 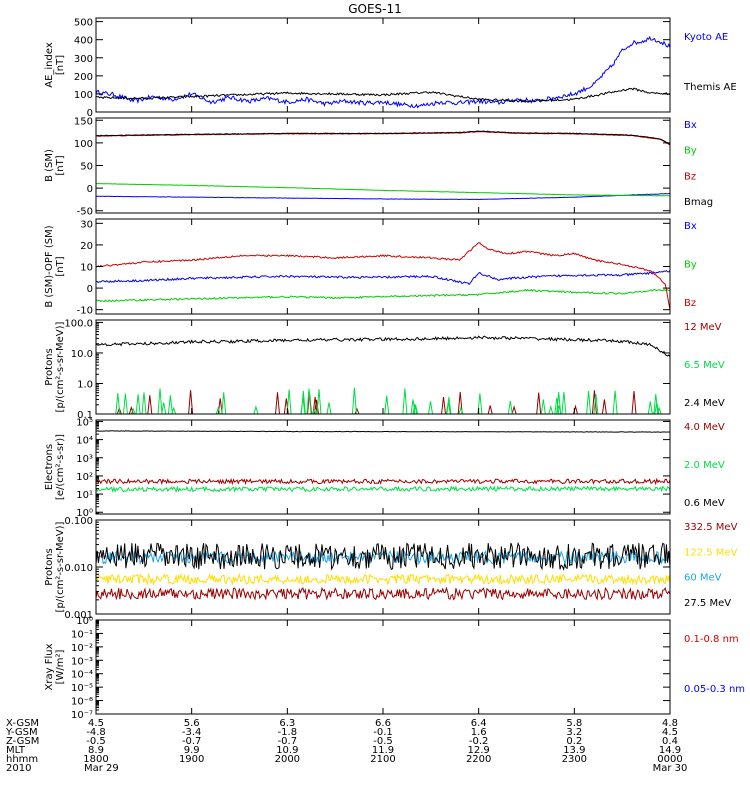 What do you see at coordinates (383, 667) in the screenshot?
I see `panel-xray-frame` at bounding box center [383, 667].